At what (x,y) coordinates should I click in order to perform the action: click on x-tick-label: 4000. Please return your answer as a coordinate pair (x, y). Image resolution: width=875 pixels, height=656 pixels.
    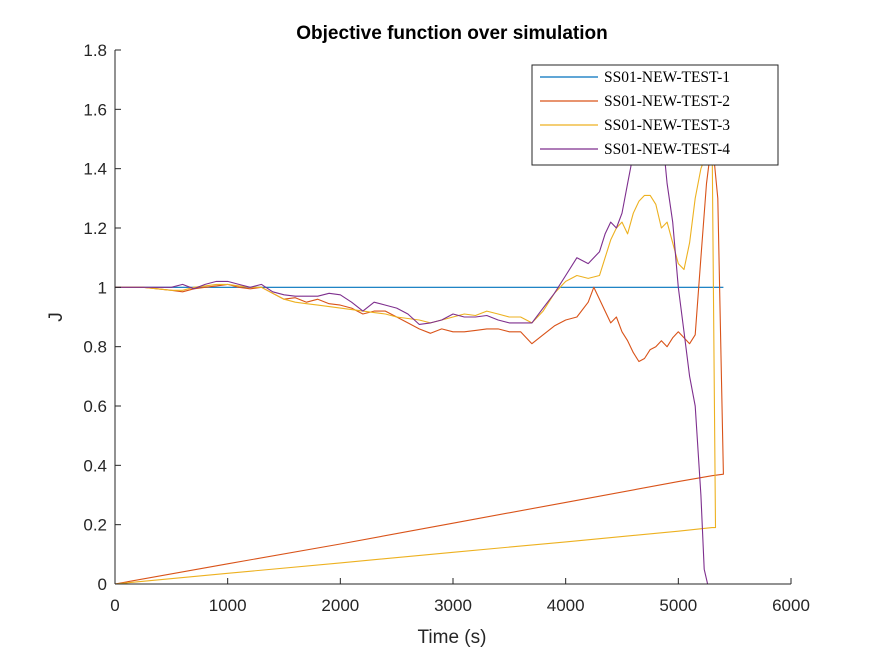
    Looking at the image, I should click on (566, 605).